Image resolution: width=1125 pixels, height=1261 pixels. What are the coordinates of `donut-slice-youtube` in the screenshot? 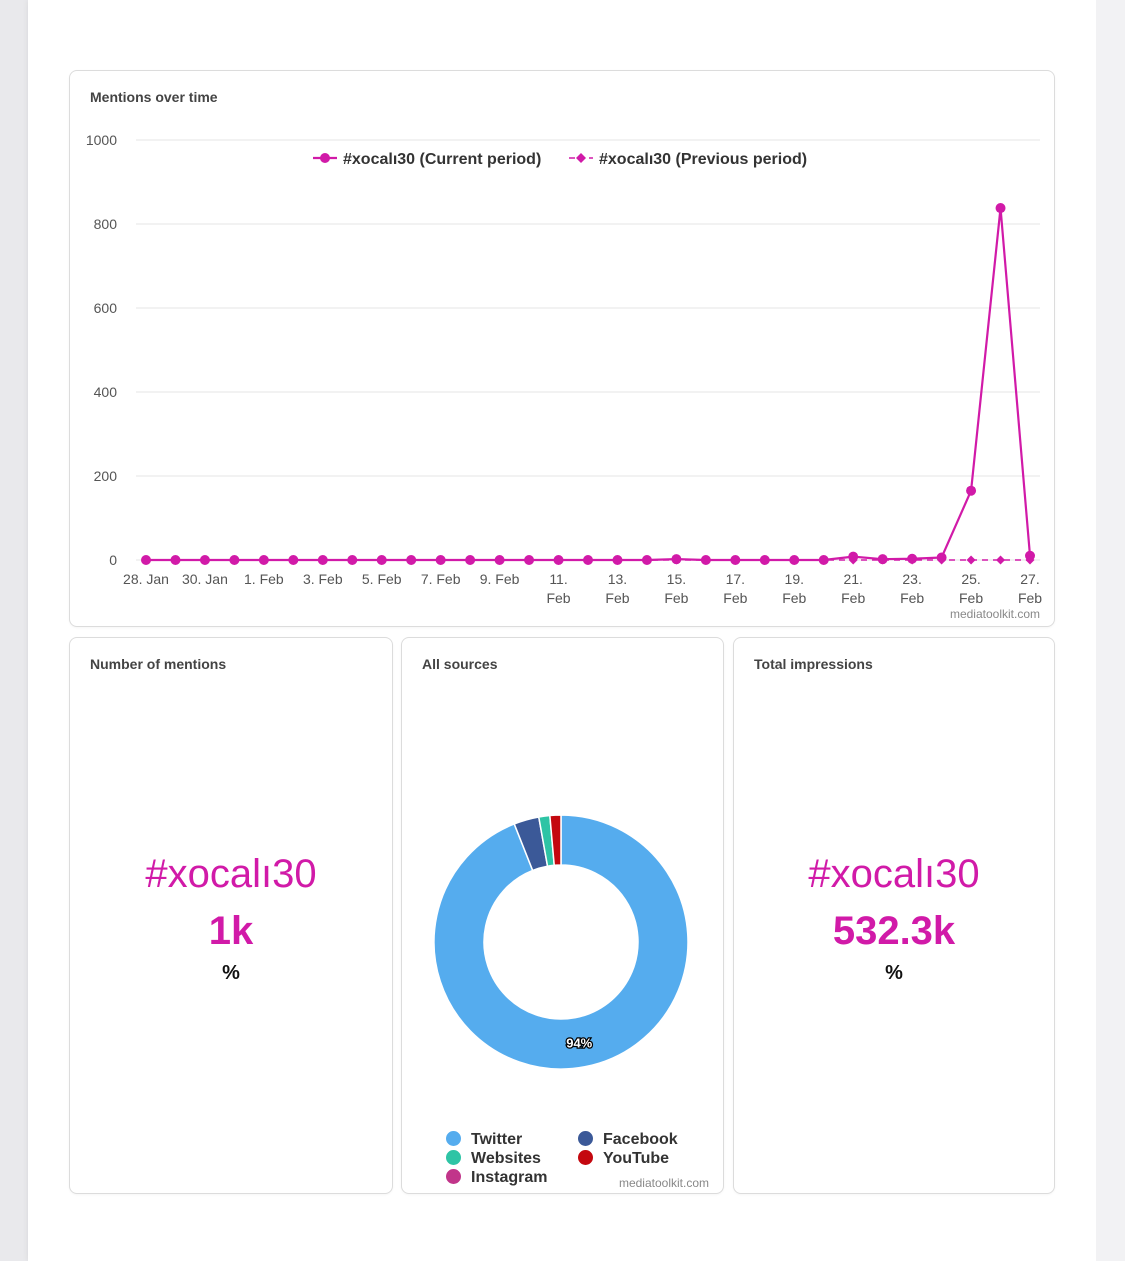 It's located at (555, 840).